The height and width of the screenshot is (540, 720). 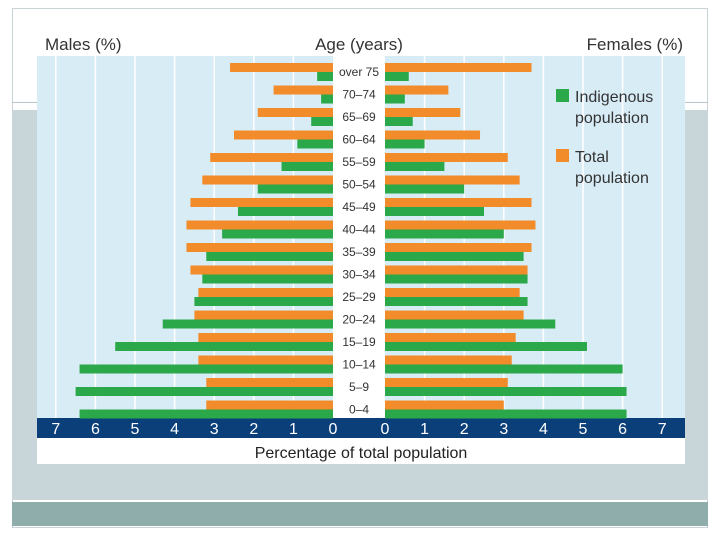 What do you see at coordinates (359, 207) in the screenshot?
I see `age-label-45-49: 45–49` at bounding box center [359, 207].